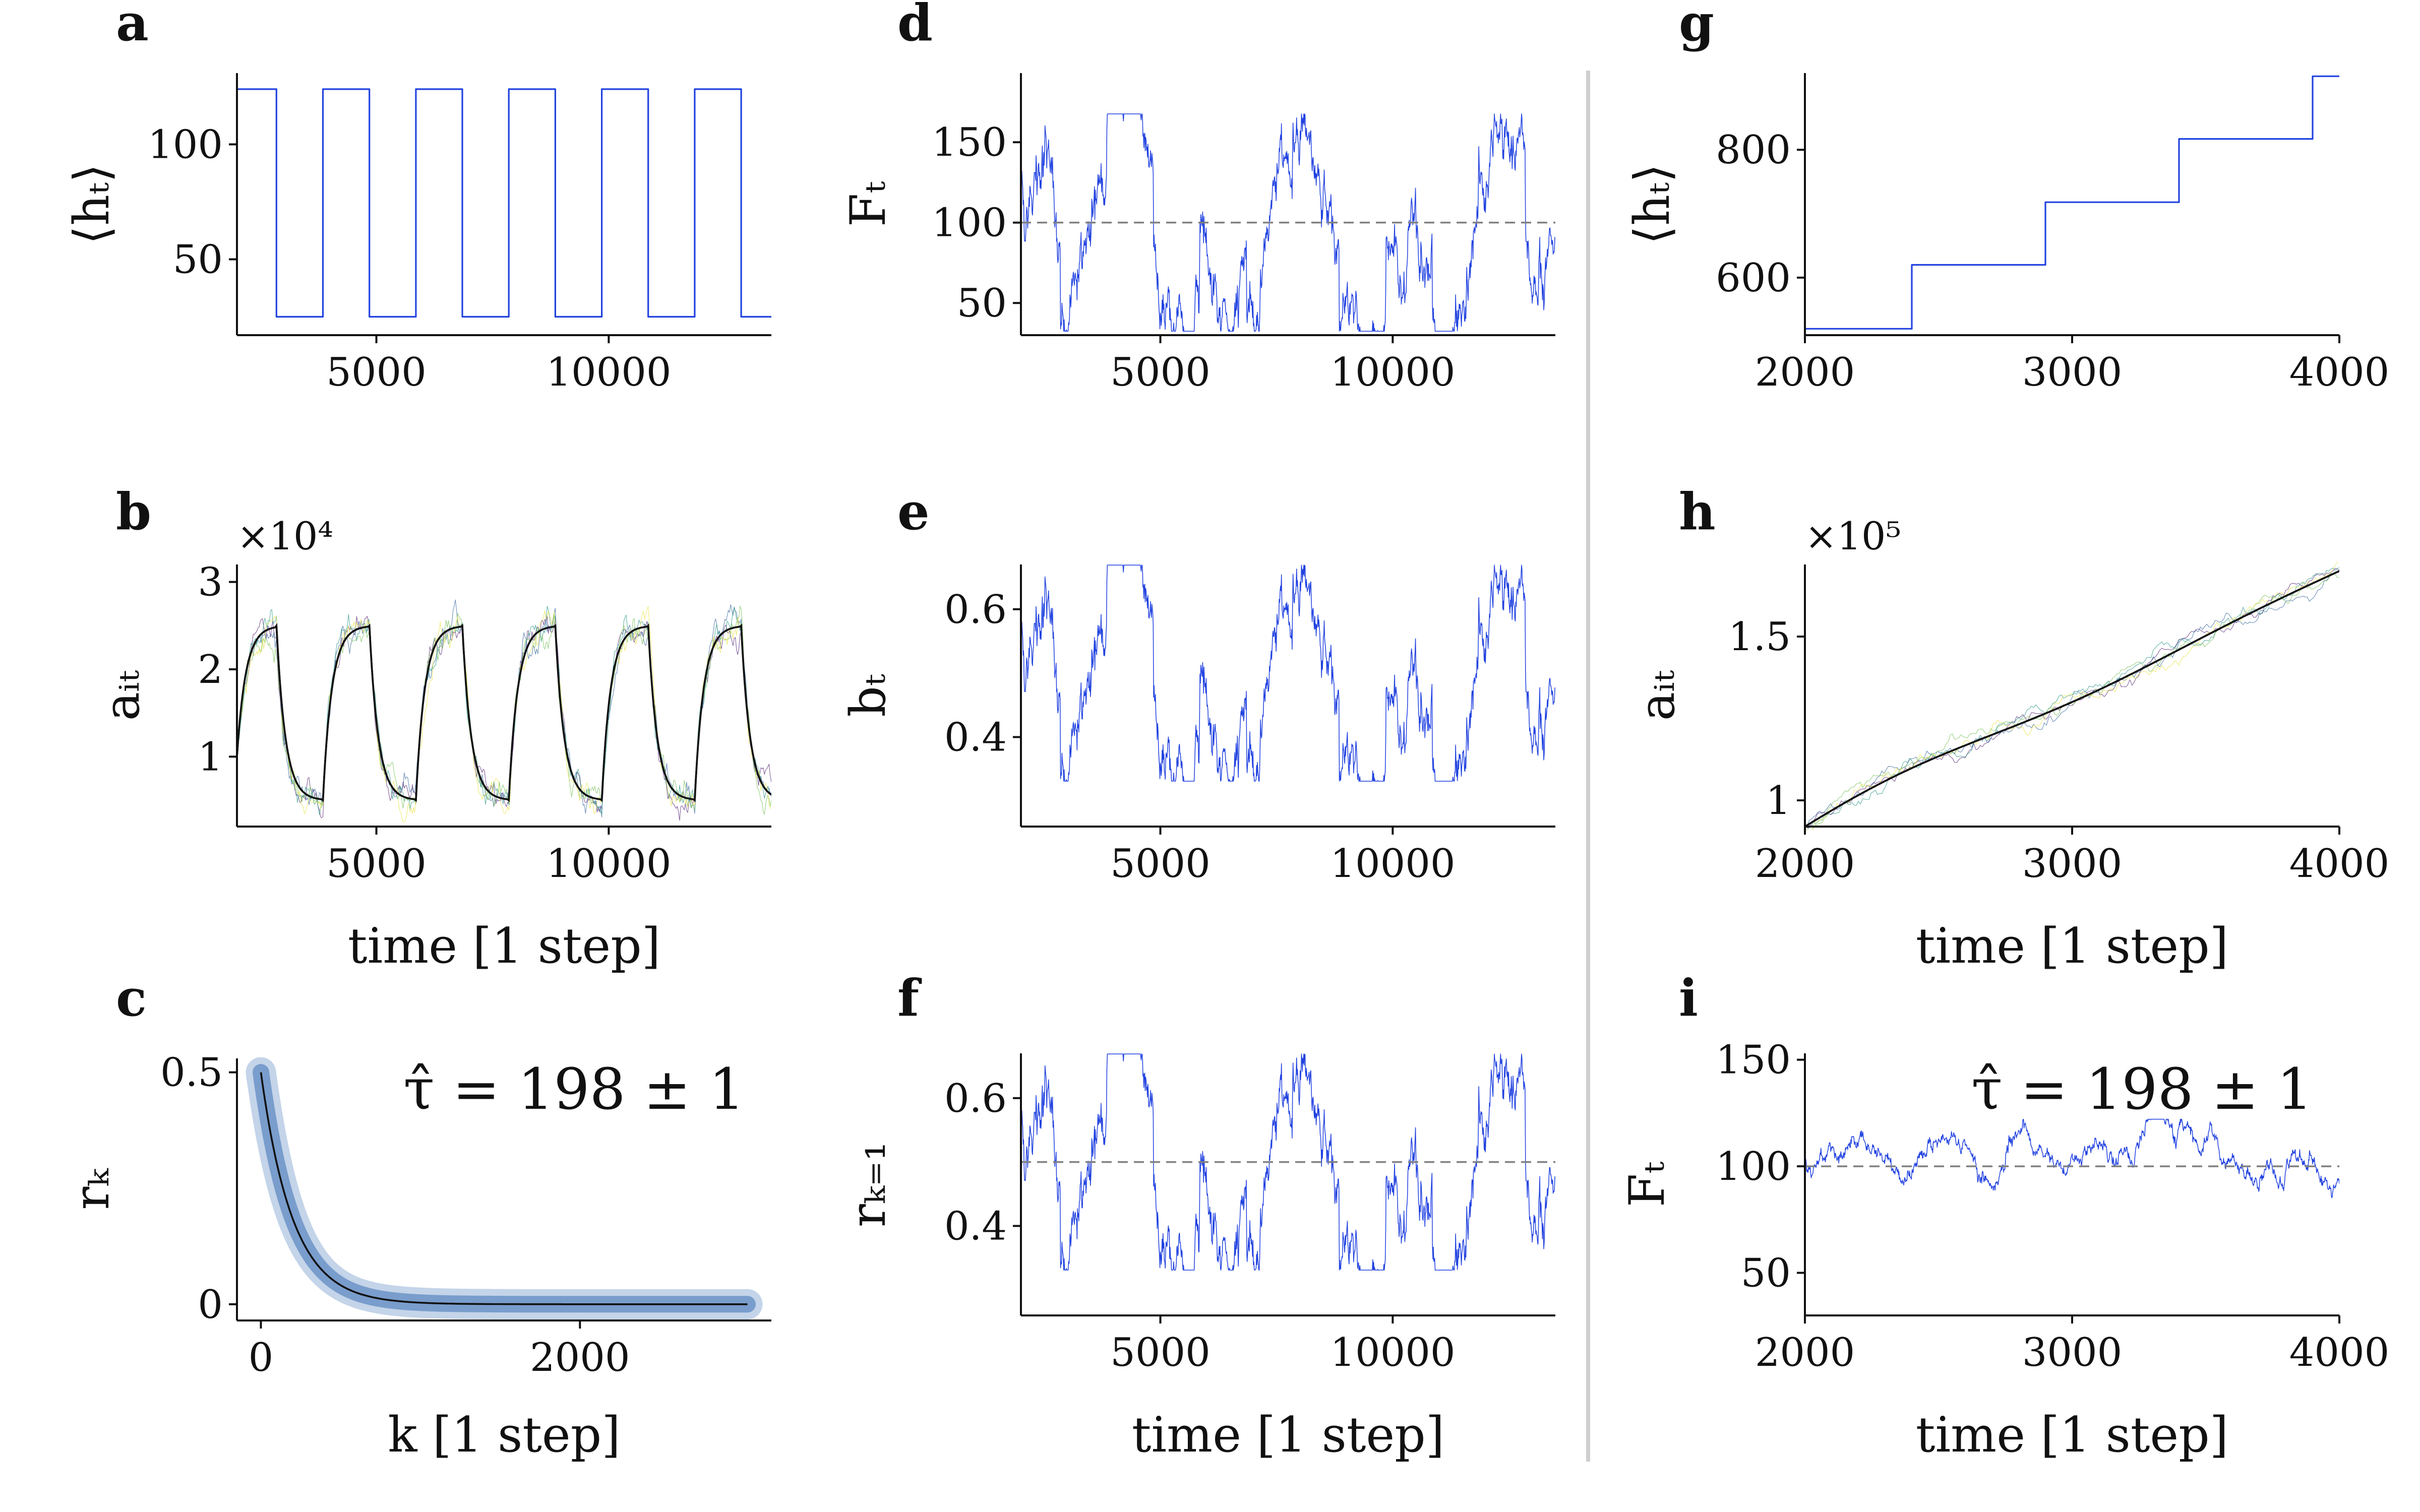  What do you see at coordinates (261, 1358) in the screenshot?
I see `panel-c-x-tick-label: 0` at bounding box center [261, 1358].